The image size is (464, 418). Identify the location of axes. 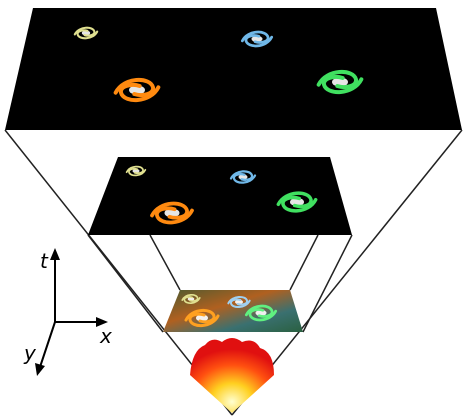
(71, 312).